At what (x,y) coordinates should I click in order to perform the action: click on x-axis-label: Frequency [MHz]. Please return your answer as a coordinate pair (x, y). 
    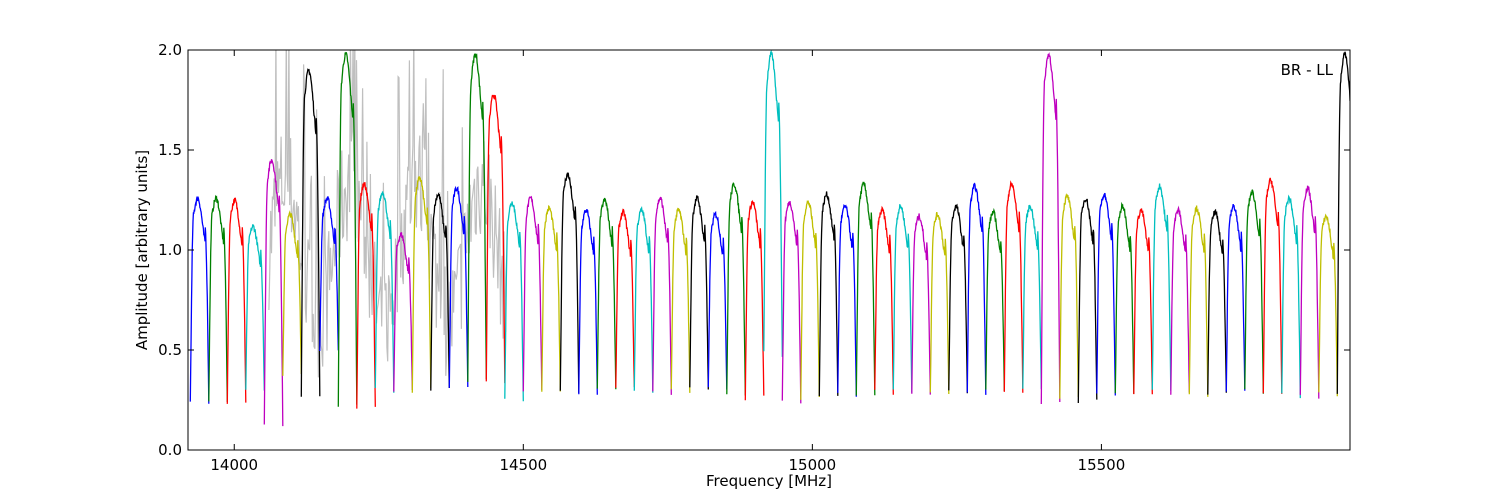
    Looking at the image, I should click on (769, 481).